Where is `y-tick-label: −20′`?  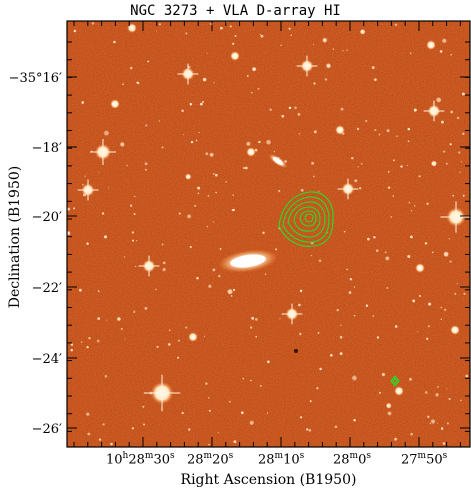 y-tick-label: −20′ is located at coordinates (46, 217).